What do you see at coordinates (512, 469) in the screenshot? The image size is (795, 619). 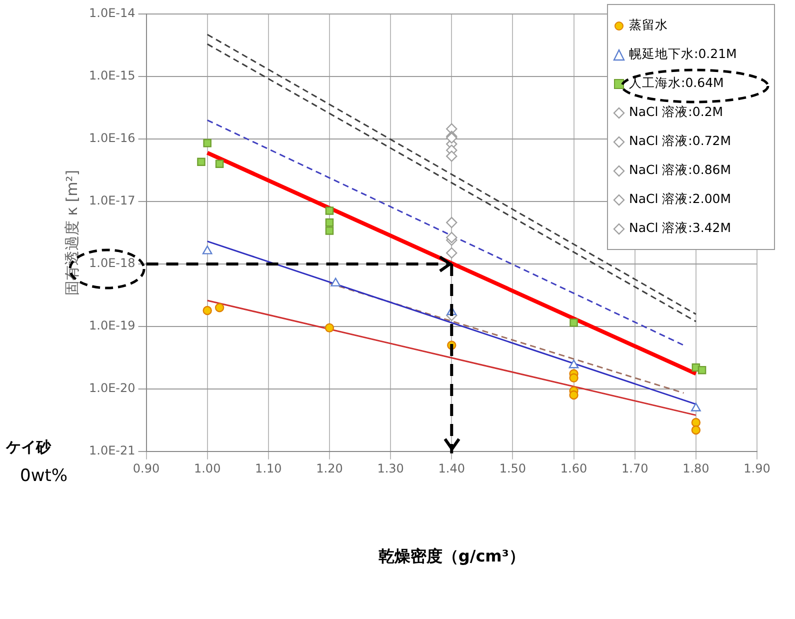 I see `x-tick-label: 1.50` at bounding box center [512, 469].